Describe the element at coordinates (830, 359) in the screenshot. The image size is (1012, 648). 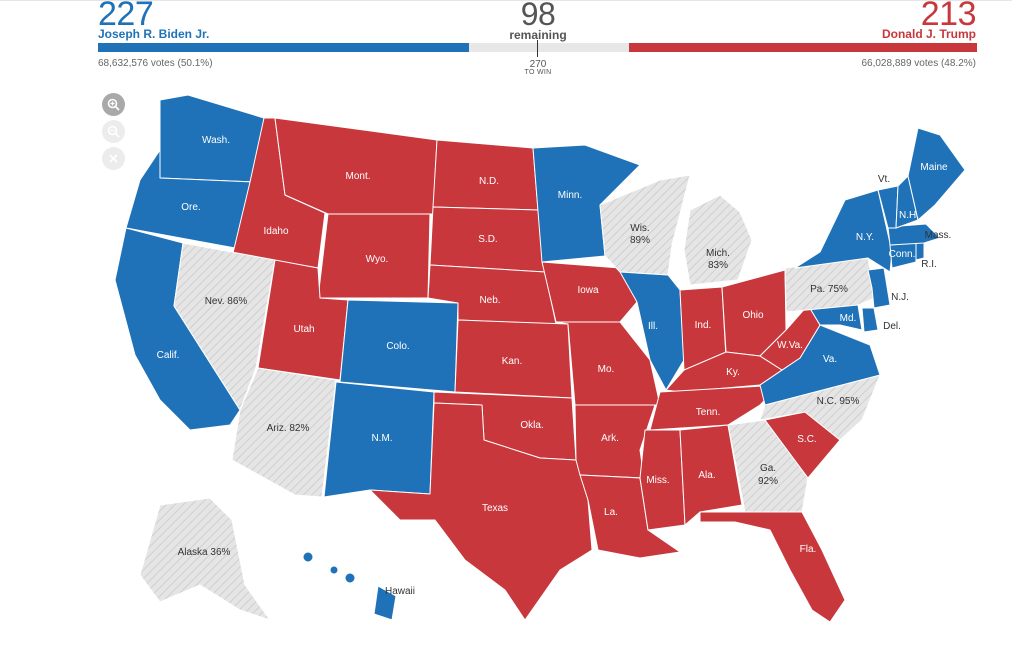
I see `label-va: Va.` at that location.